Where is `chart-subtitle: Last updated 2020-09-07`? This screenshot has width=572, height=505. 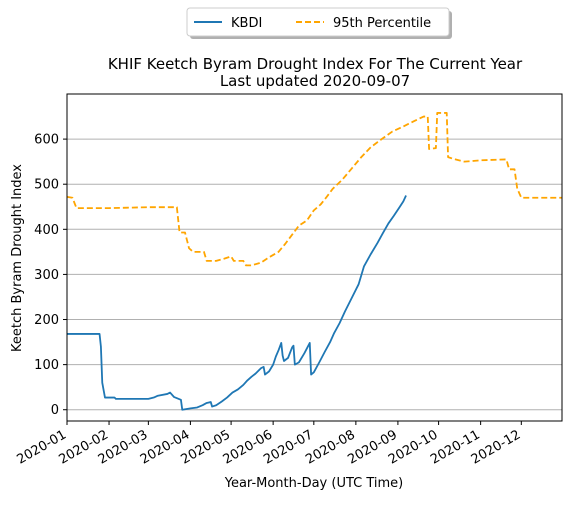
chart-subtitle: Last updated 2020-09-07 is located at coordinates (315, 81).